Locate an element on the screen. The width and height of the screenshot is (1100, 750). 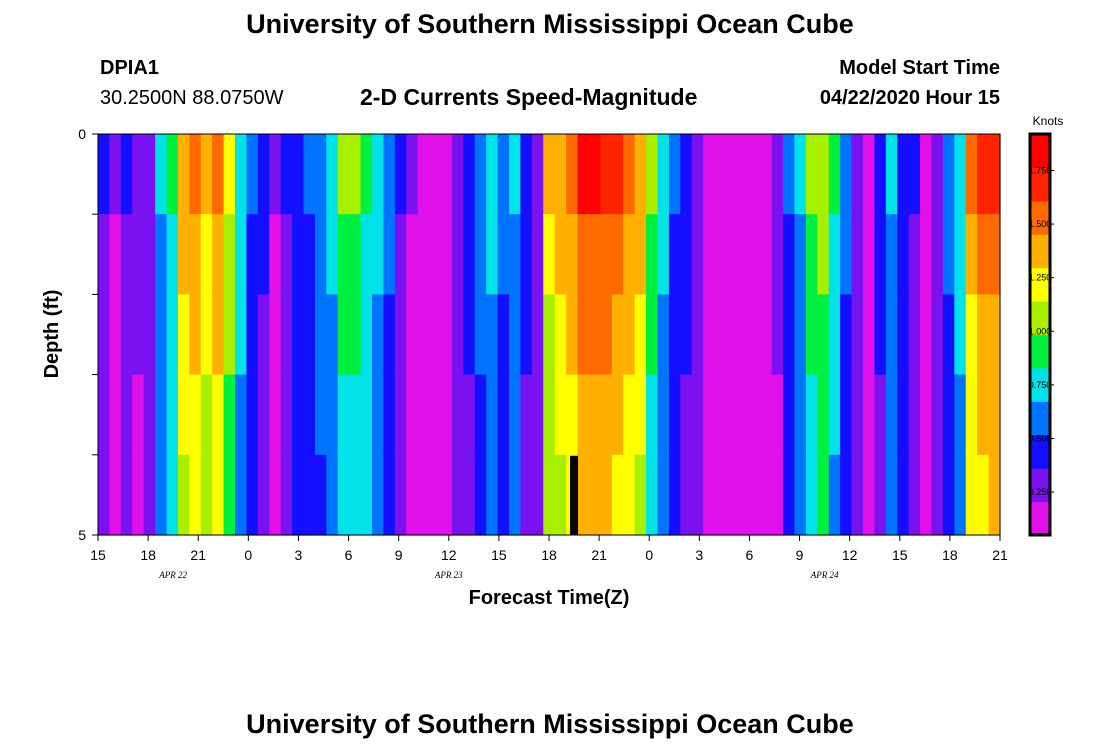
missing-data-bar is located at coordinates (574, 495).